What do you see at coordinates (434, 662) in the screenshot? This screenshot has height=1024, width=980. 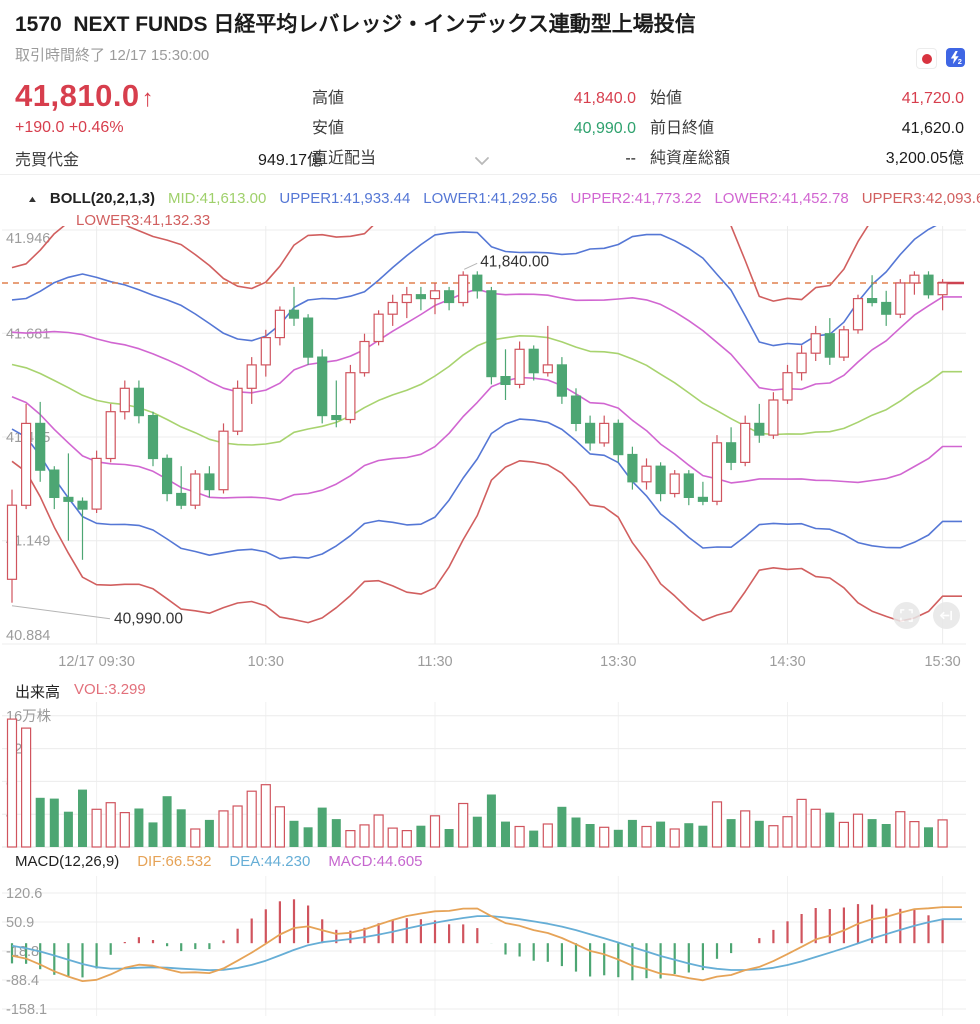 I see `svg-text: 11:30` at bounding box center [434, 662].